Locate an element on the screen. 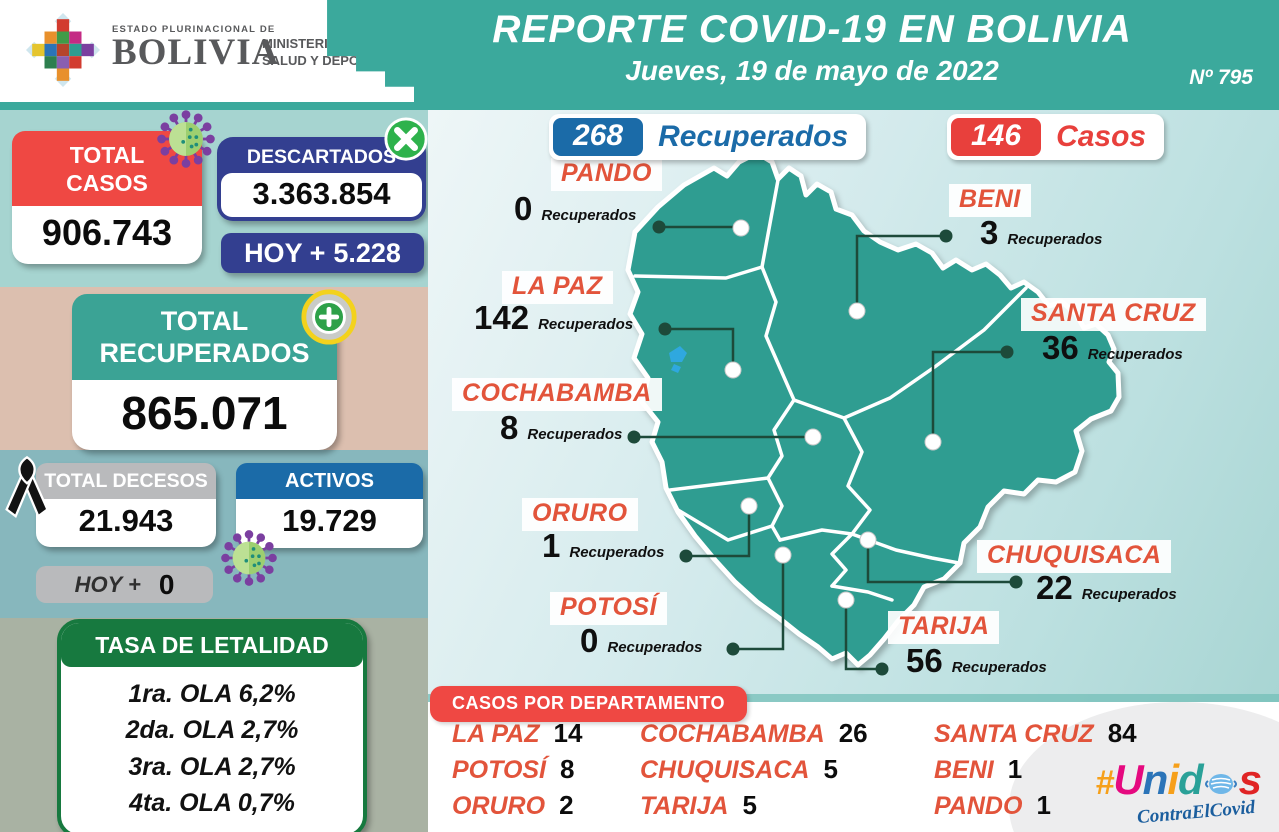 Image resolution: width=1279 pixels, height=832 pixels. page-title: REPORTE COVID-19 EN BOLIVIA is located at coordinates (812, 29).